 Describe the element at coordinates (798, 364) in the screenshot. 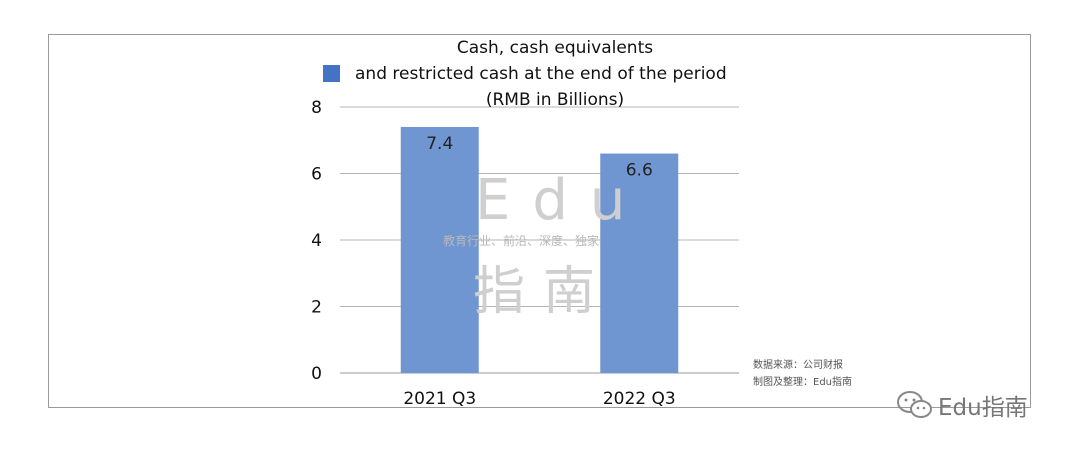

I see `source-note-line-1: 数据来源：公司财报` at that location.